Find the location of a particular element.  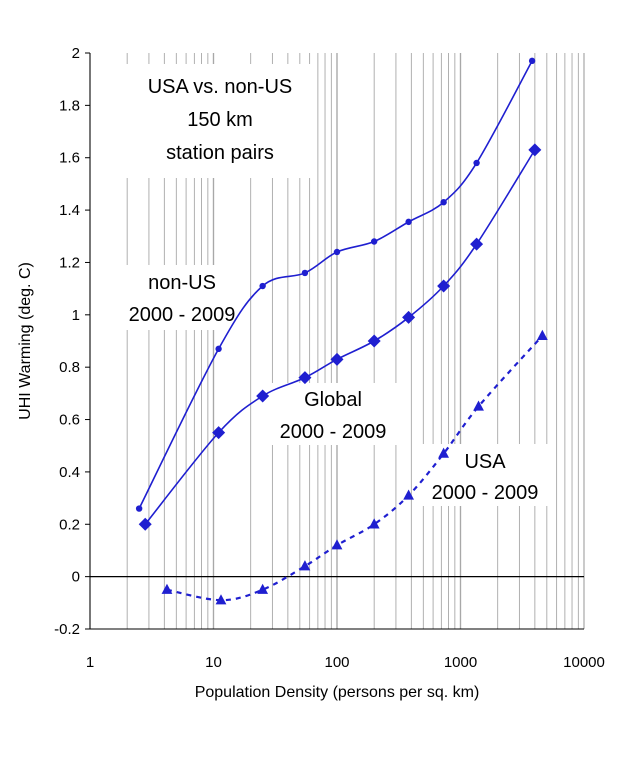

global-label-line2: 2000 - 2009 is located at coordinates (333, 432).